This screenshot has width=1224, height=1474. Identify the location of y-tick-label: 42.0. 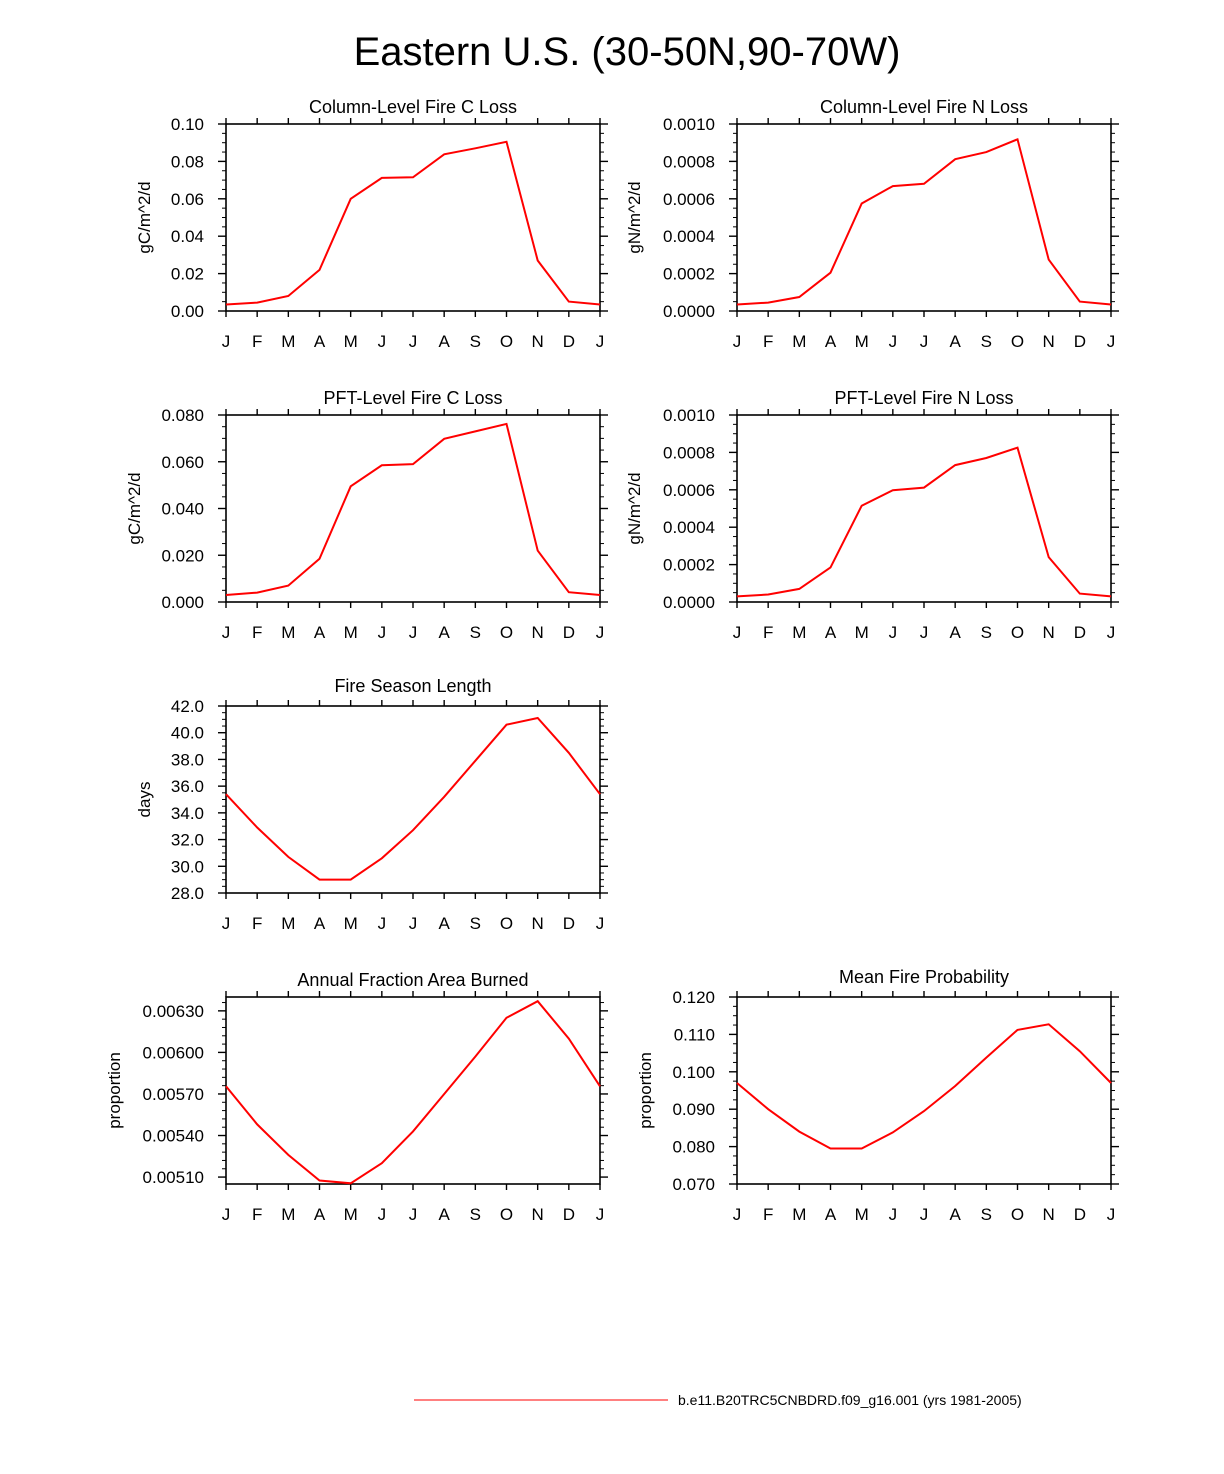
(187, 706).